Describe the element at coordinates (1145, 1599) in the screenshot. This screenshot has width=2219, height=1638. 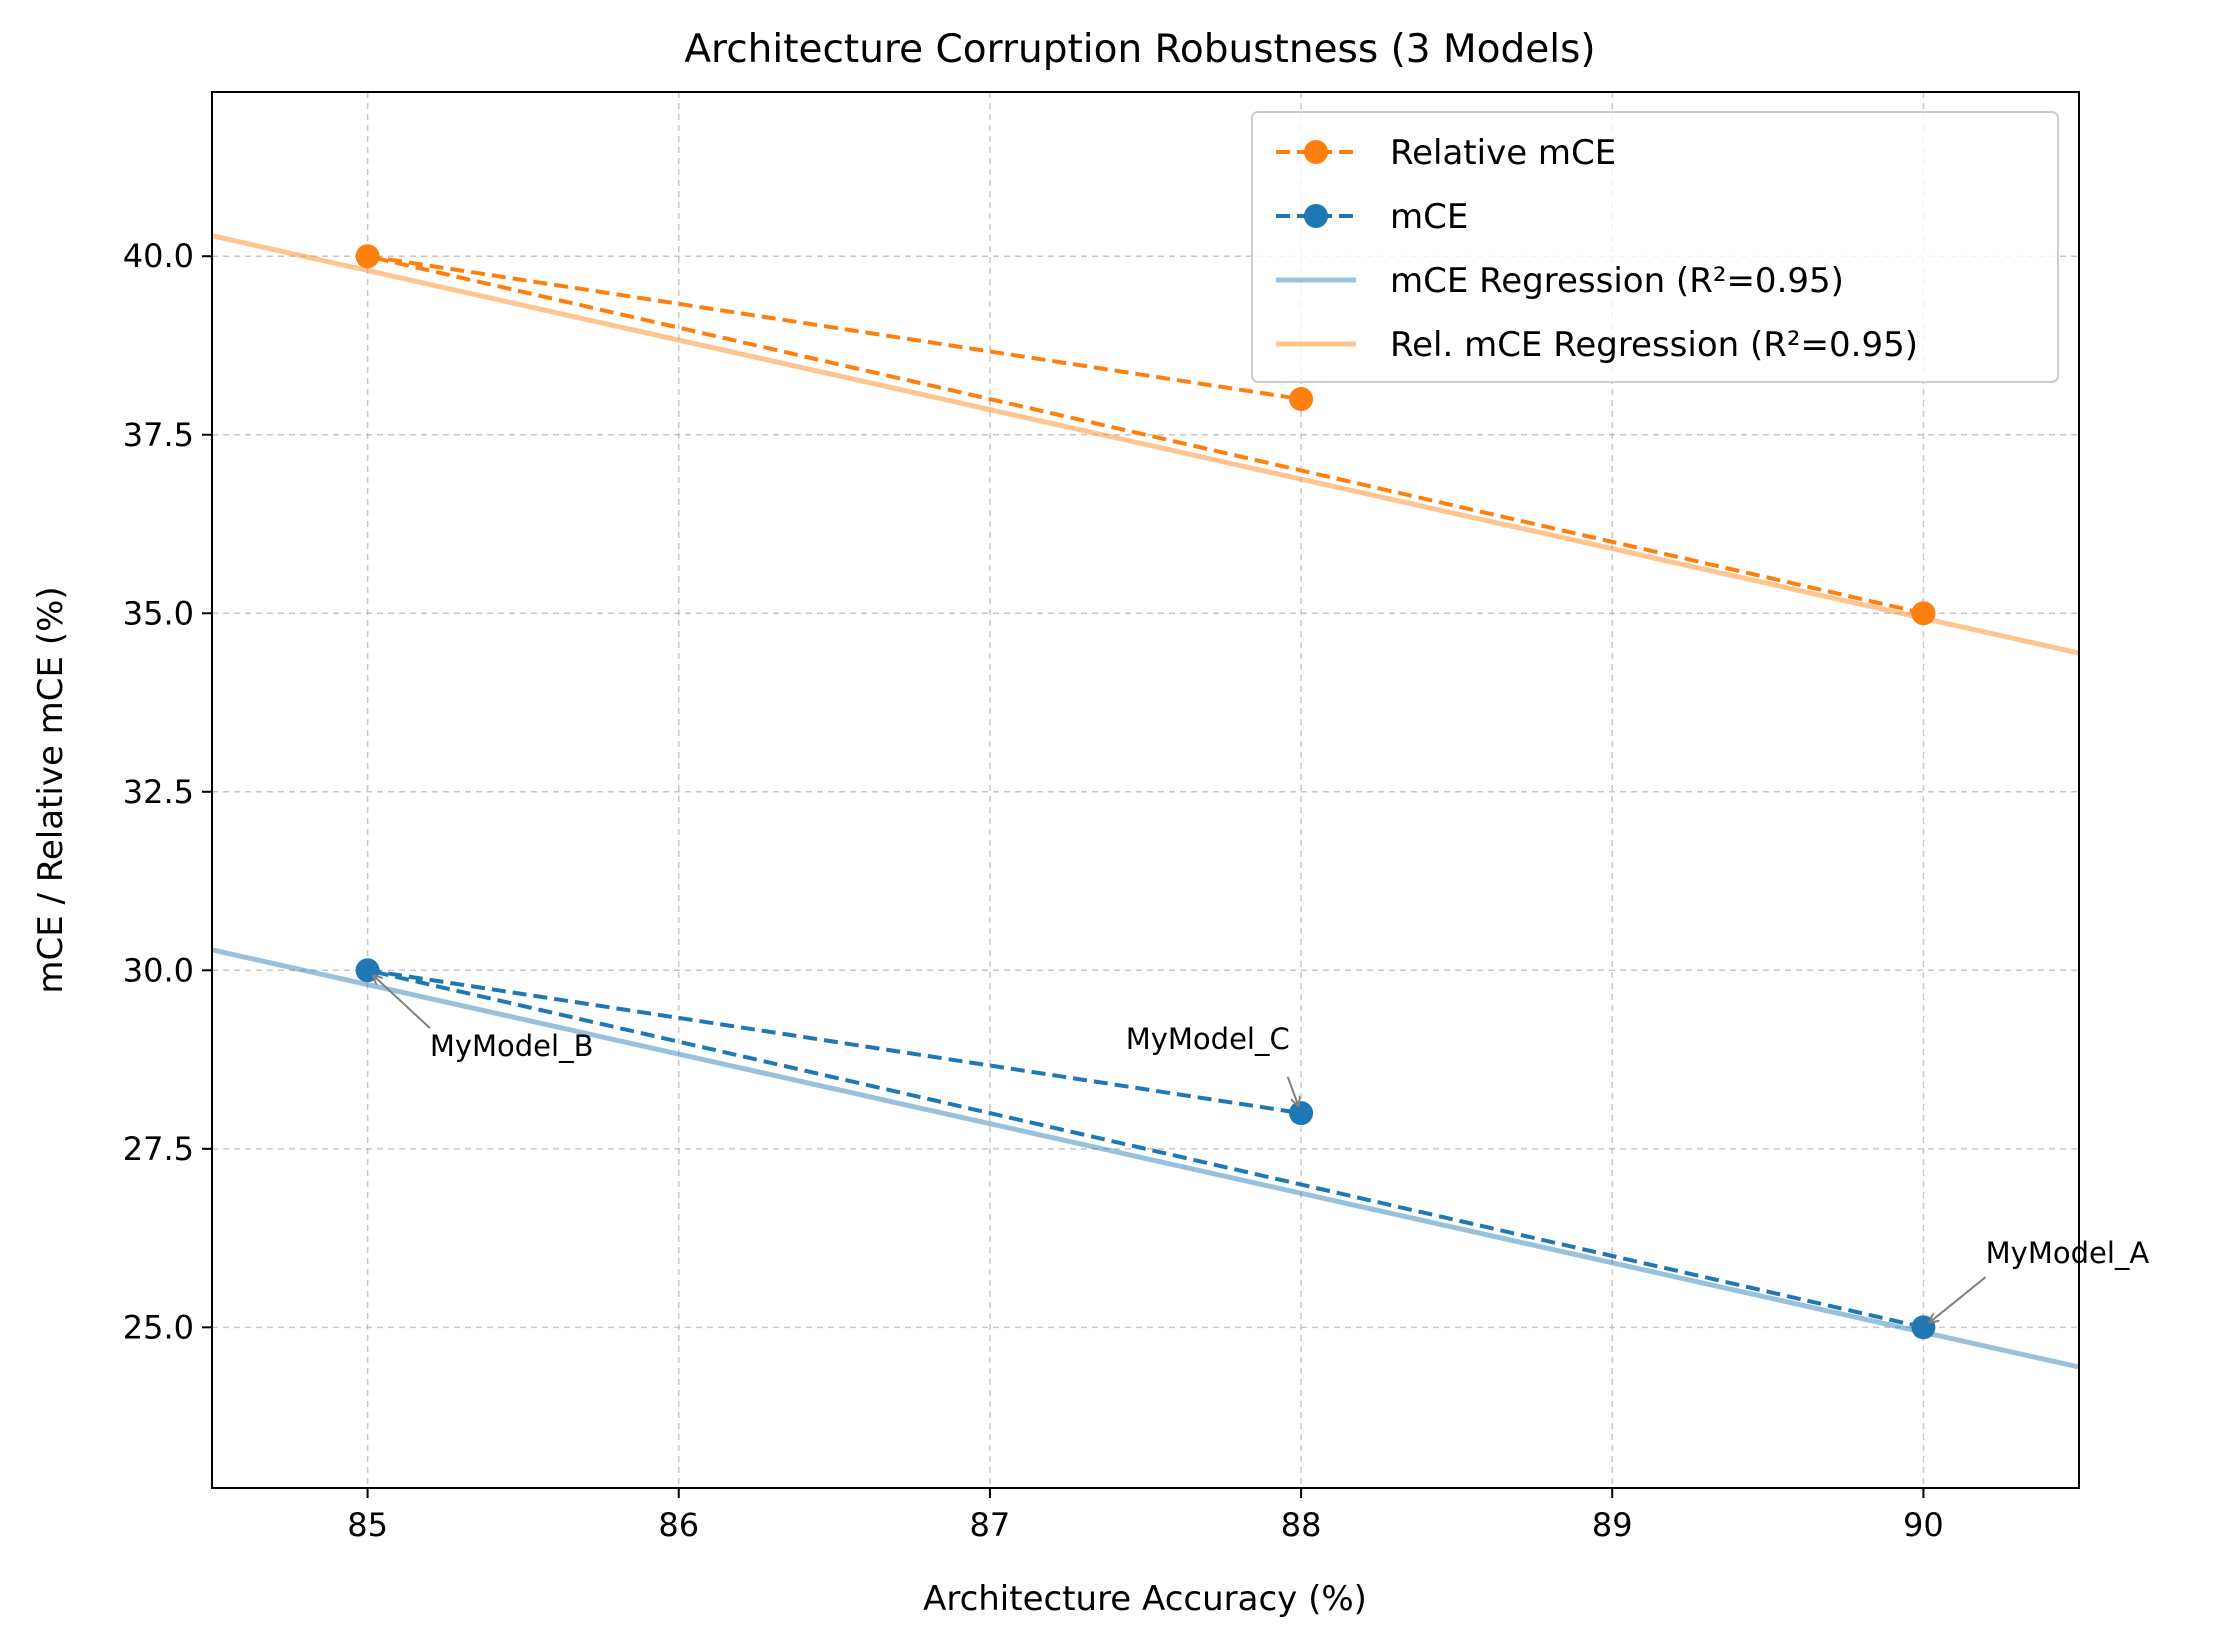
I see `x-axis-label: Architecture Accuracy (%)` at that location.